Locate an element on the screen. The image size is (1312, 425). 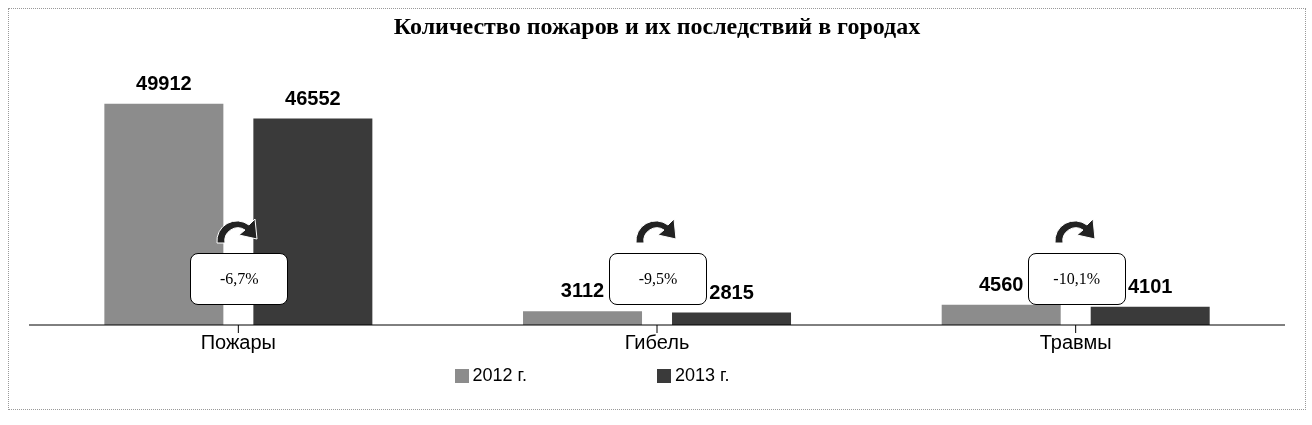
data-label: 49912 is located at coordinates (164, 82).